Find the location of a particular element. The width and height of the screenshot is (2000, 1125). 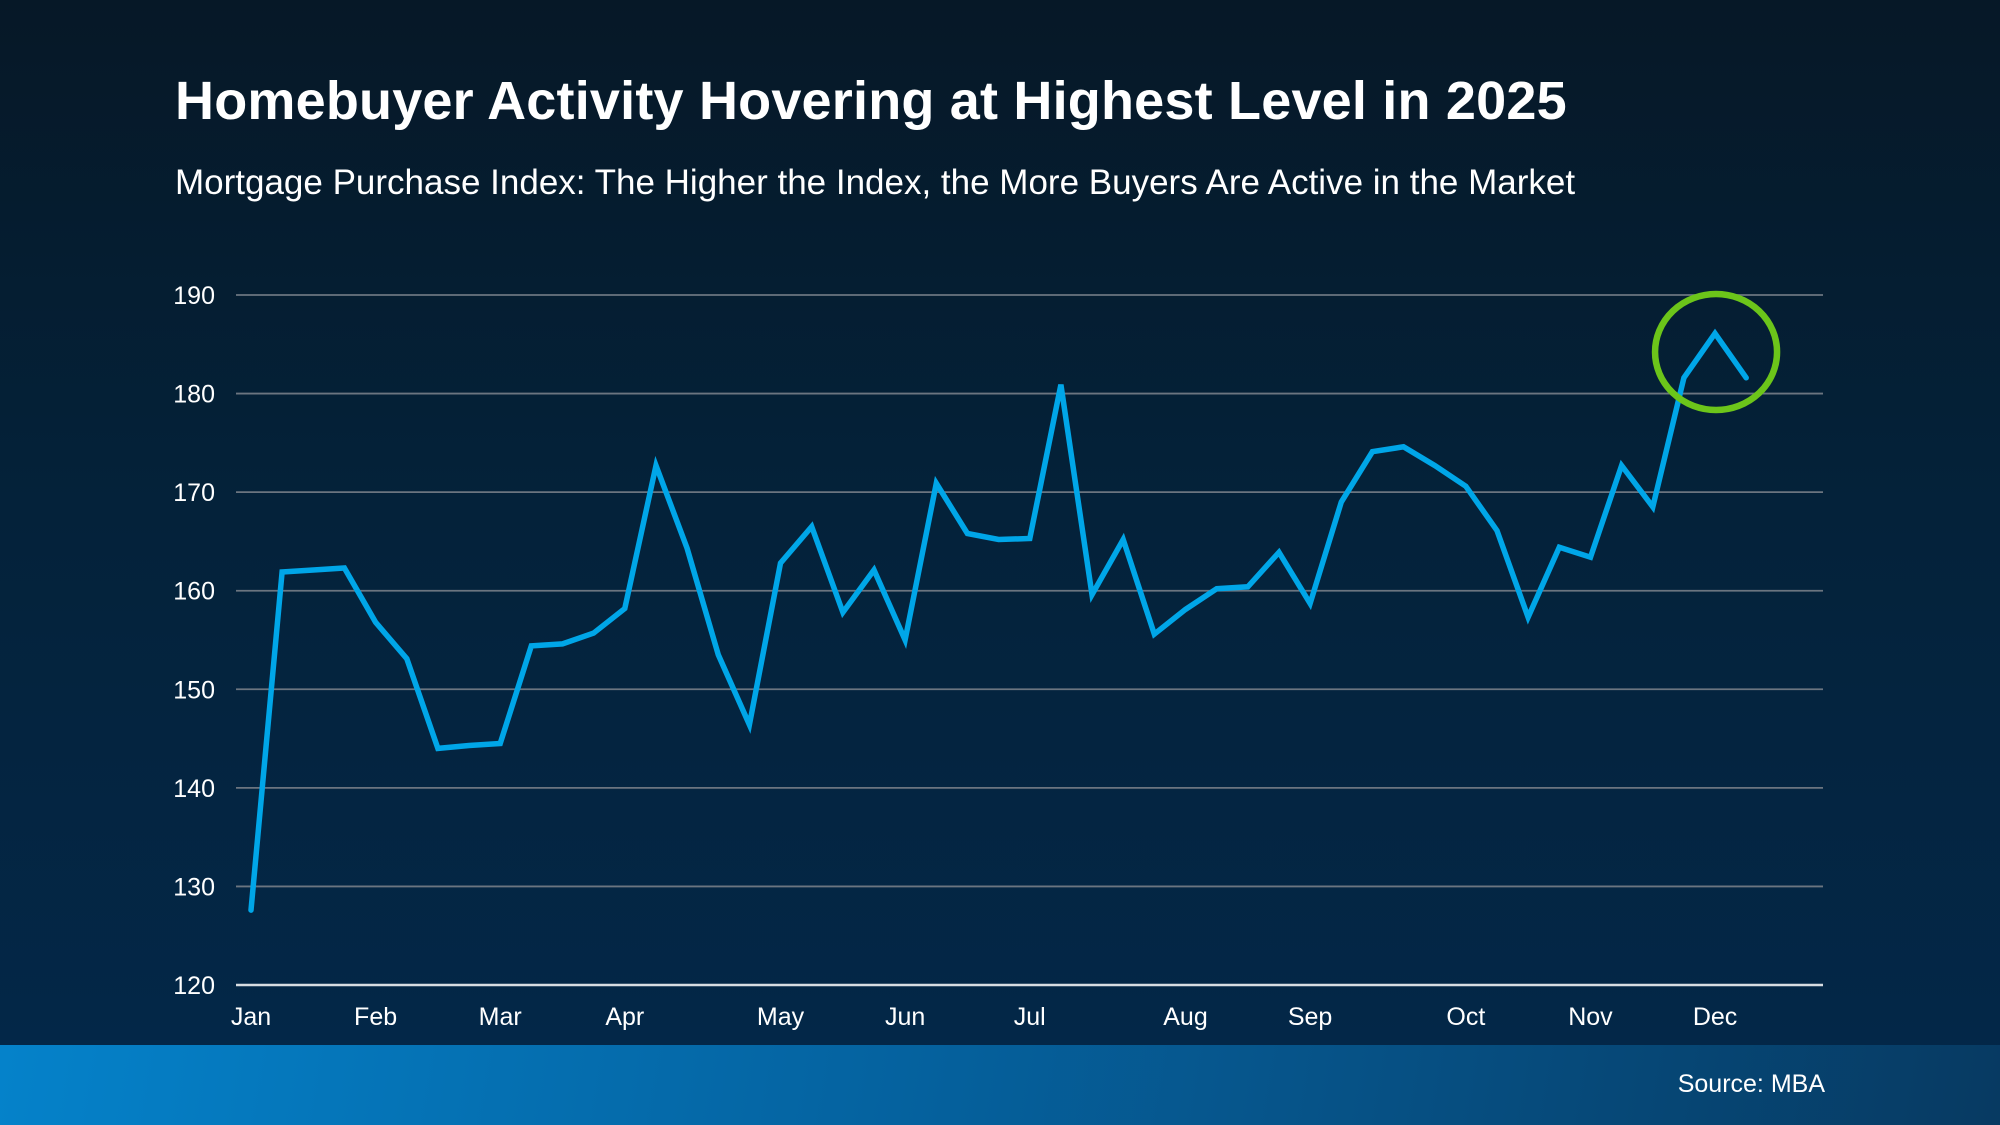

footer-bar: Source: MBA is located at coordinates (1000, 1085).